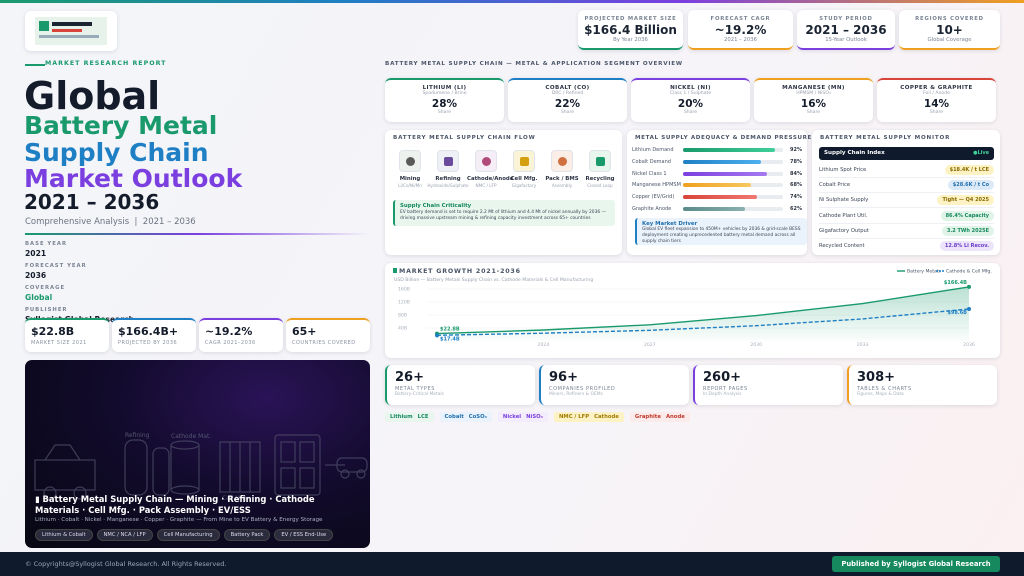 The image size is (1024, 576). I want to click on index-header: Supply Chain Index ●Live, so click(906, 153).